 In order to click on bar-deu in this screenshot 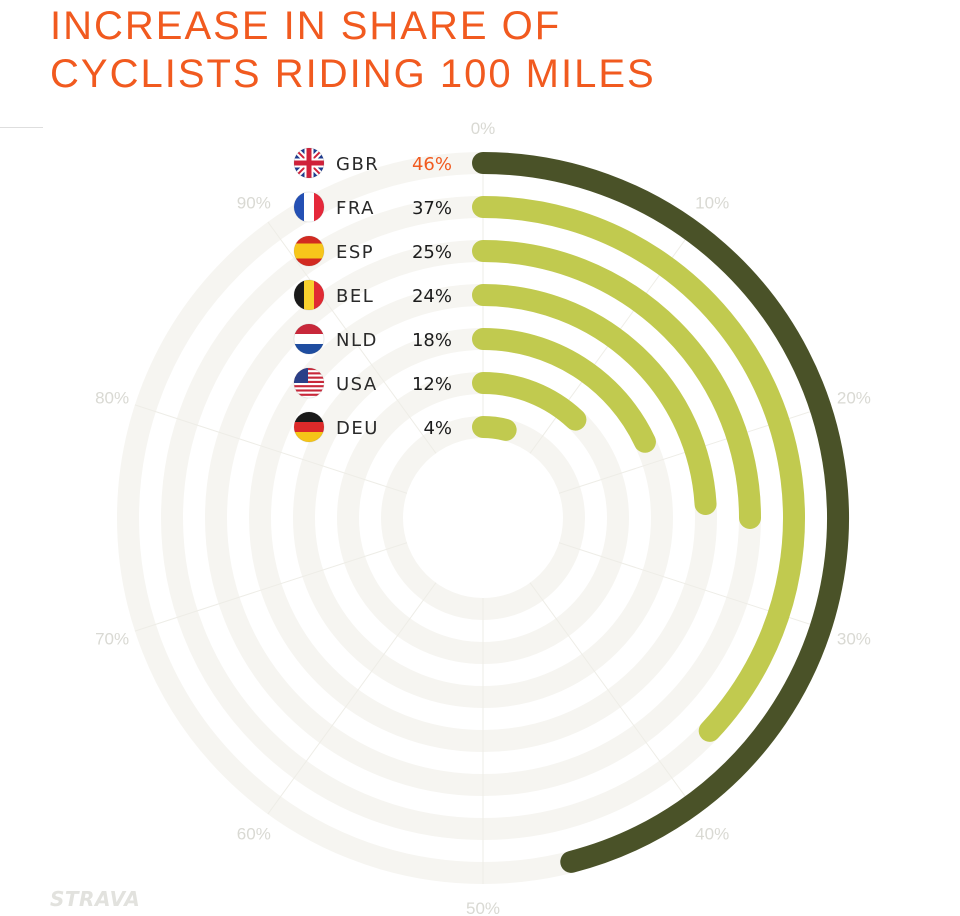, I will do `click(494, 428)`.